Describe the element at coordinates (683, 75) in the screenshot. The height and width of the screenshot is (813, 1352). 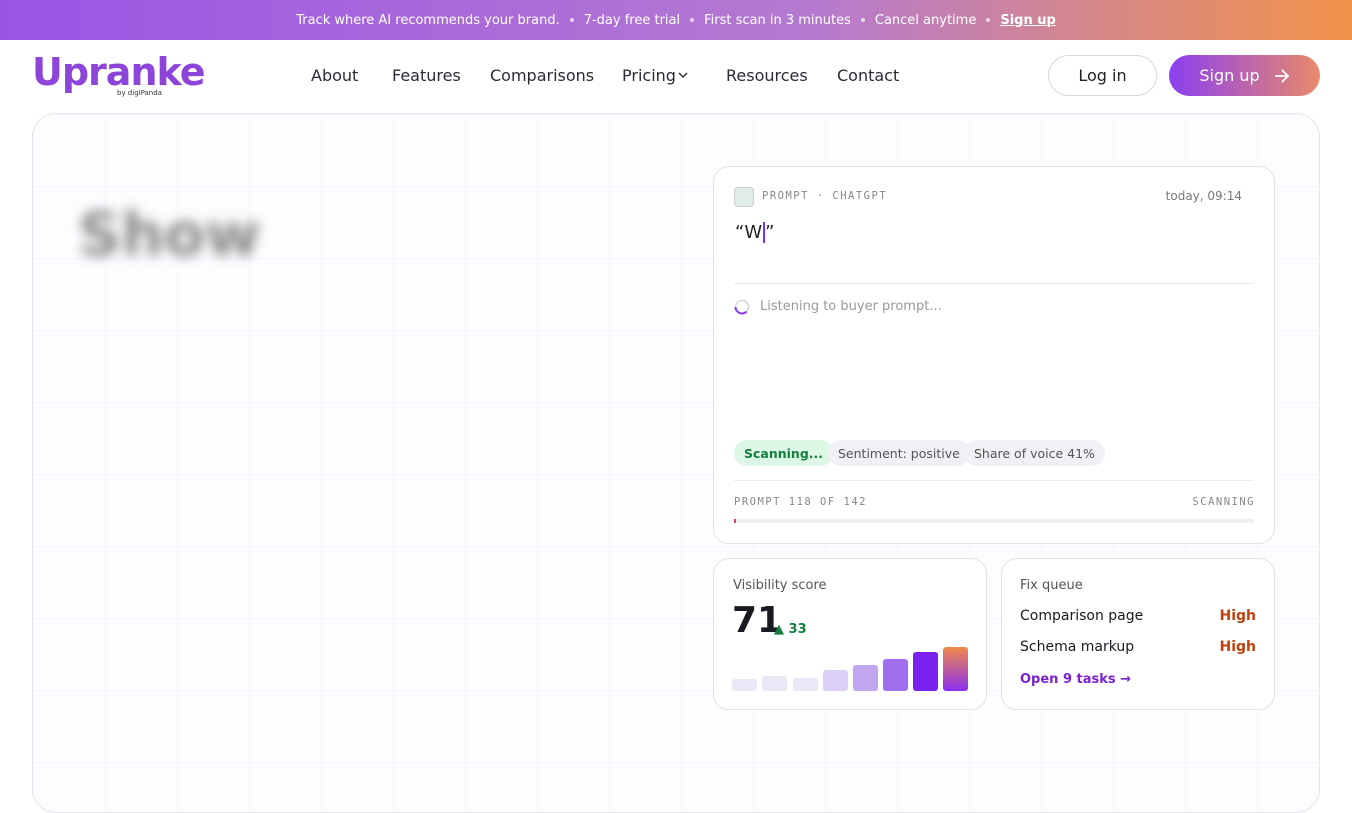
I see `chevron` at that location.